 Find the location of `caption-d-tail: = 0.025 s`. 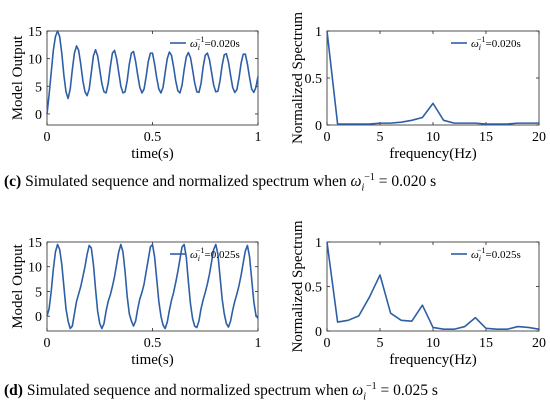

caption-d-tail: = 0.025 s is located at coordinates (407, 391).